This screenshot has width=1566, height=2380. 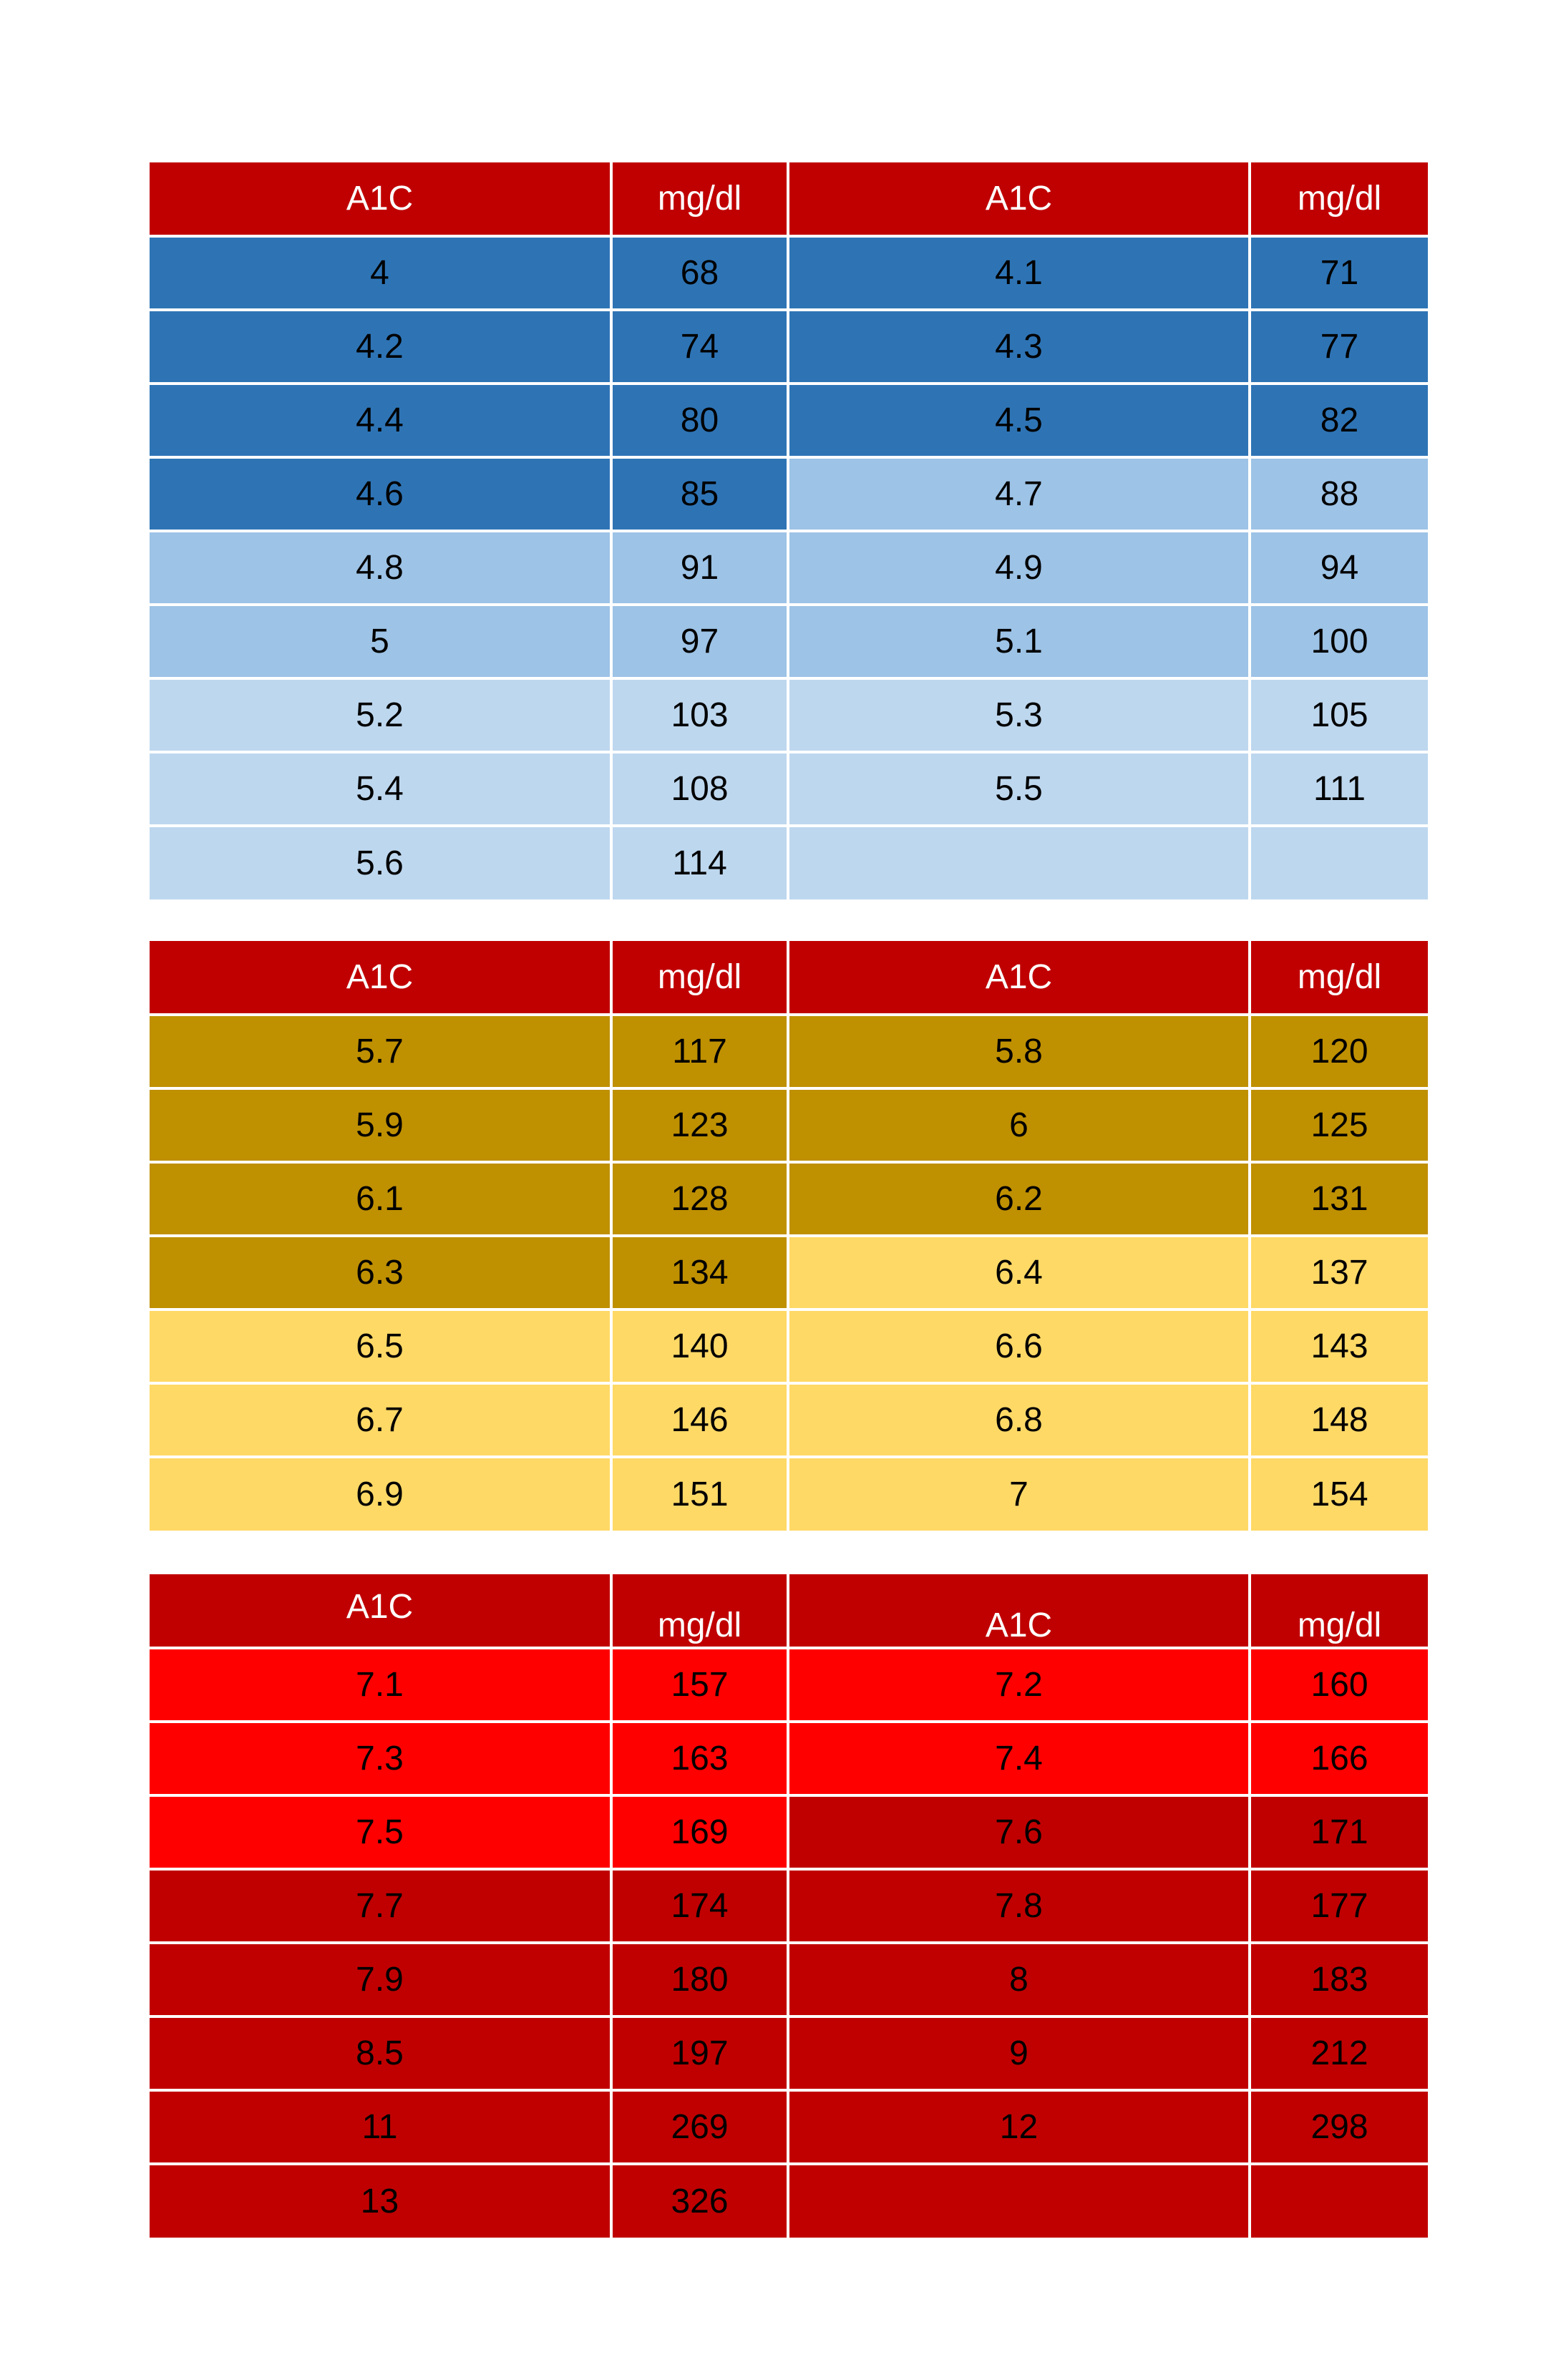 I want to click on table-row: 6.1 128 6.2 131, so click(x=789, y=1199).